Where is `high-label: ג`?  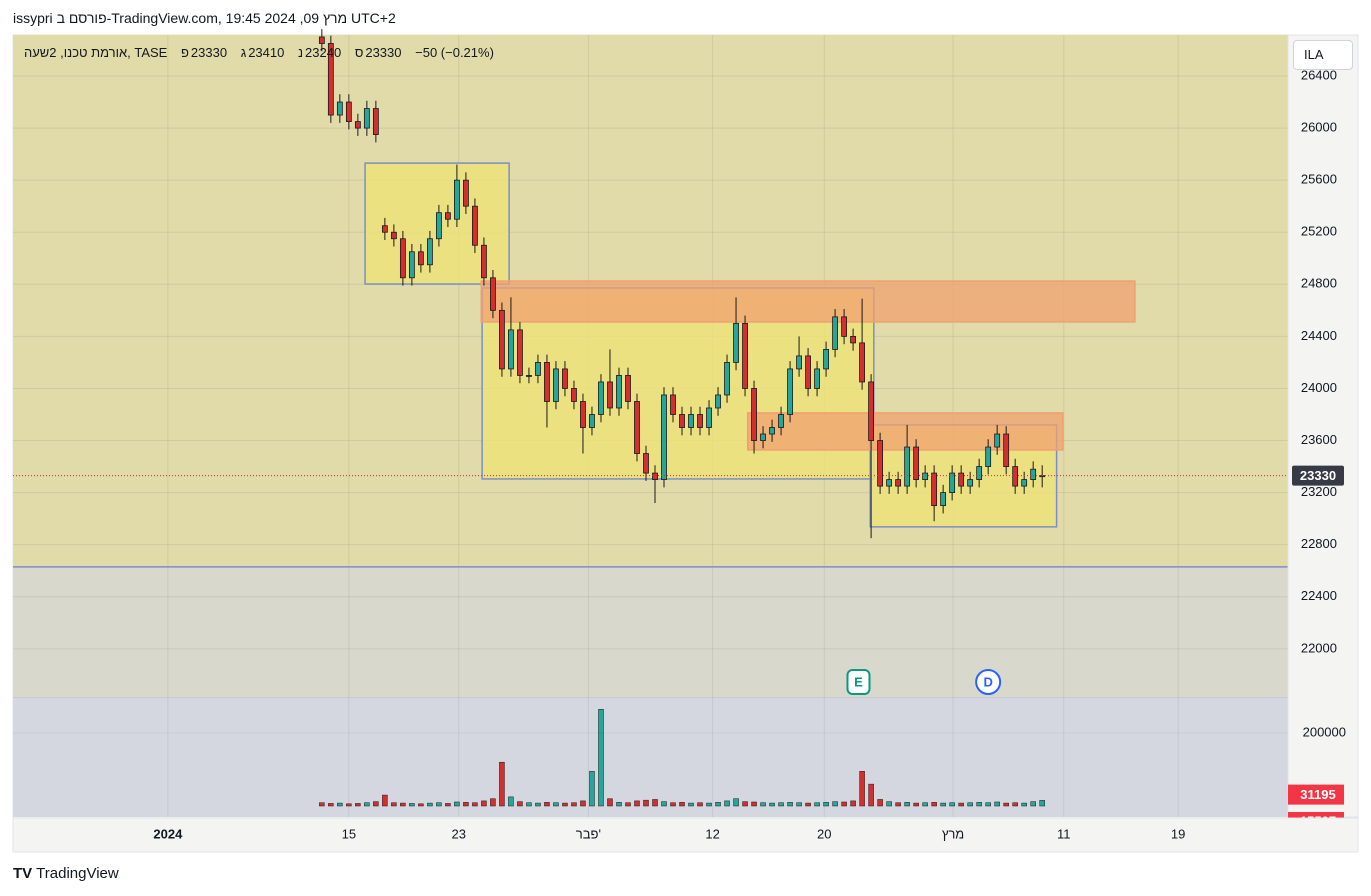
high-label: ג is located at coordinates (243, 52).